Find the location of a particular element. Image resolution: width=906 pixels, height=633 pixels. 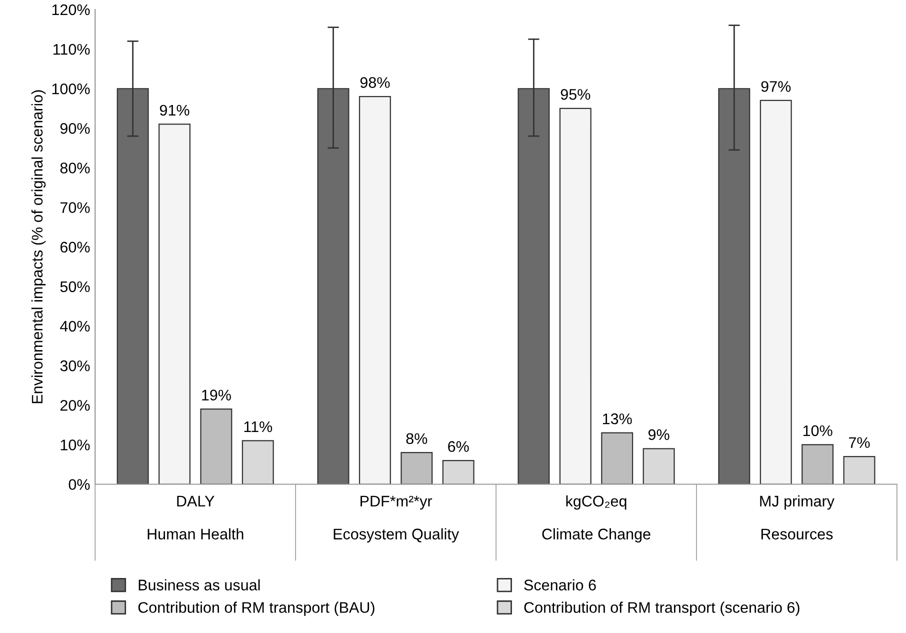

category-label: MJ primary Resources is located at coordinates (797, 517).